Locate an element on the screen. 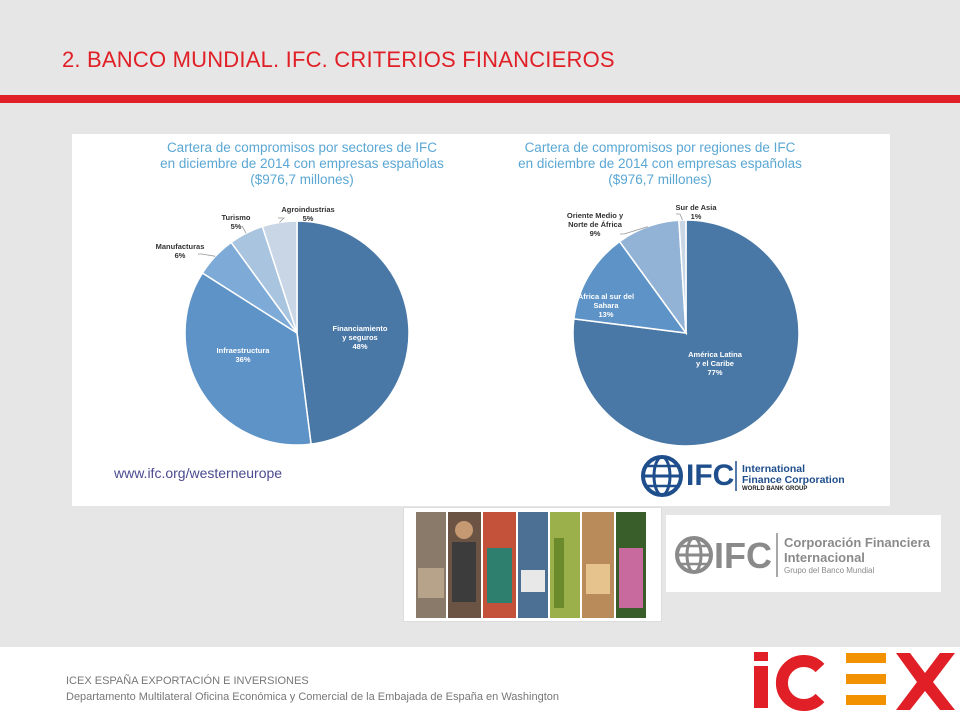  ifc-globe-icon-grey is located at coordinates (726, 555).